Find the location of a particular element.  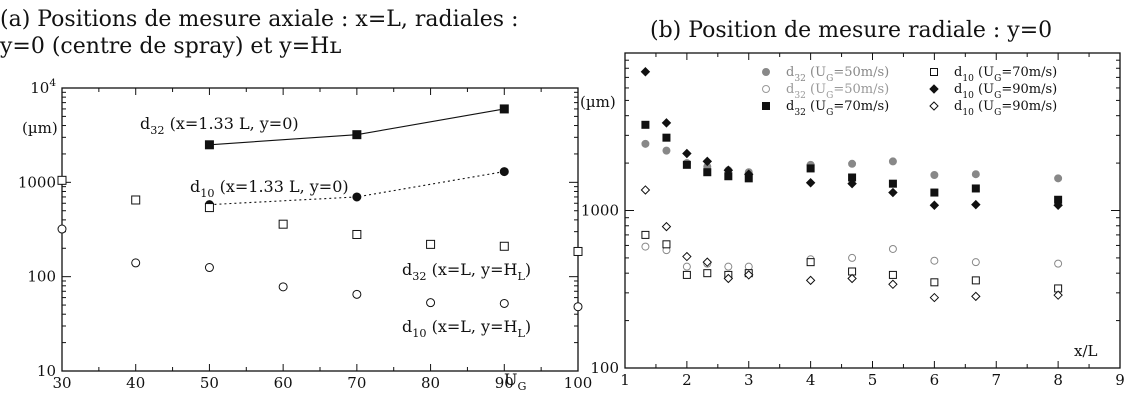

legend-entry: d10 (UG=90m/s) is located at coordinates (1005, 91).